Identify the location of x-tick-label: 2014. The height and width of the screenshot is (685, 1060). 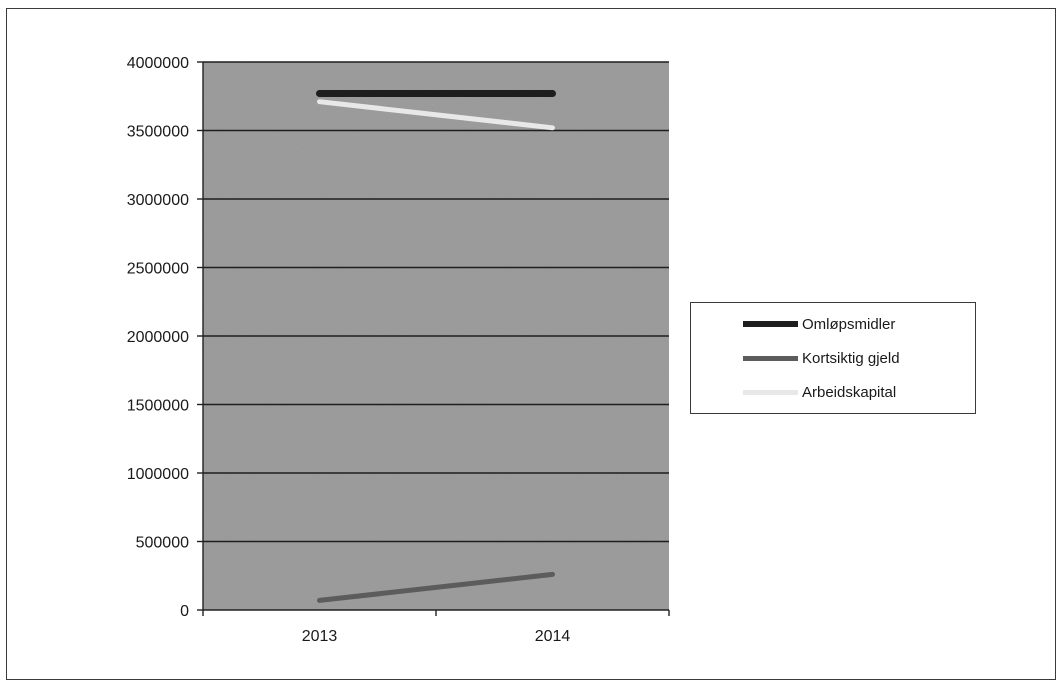
(553, 636).